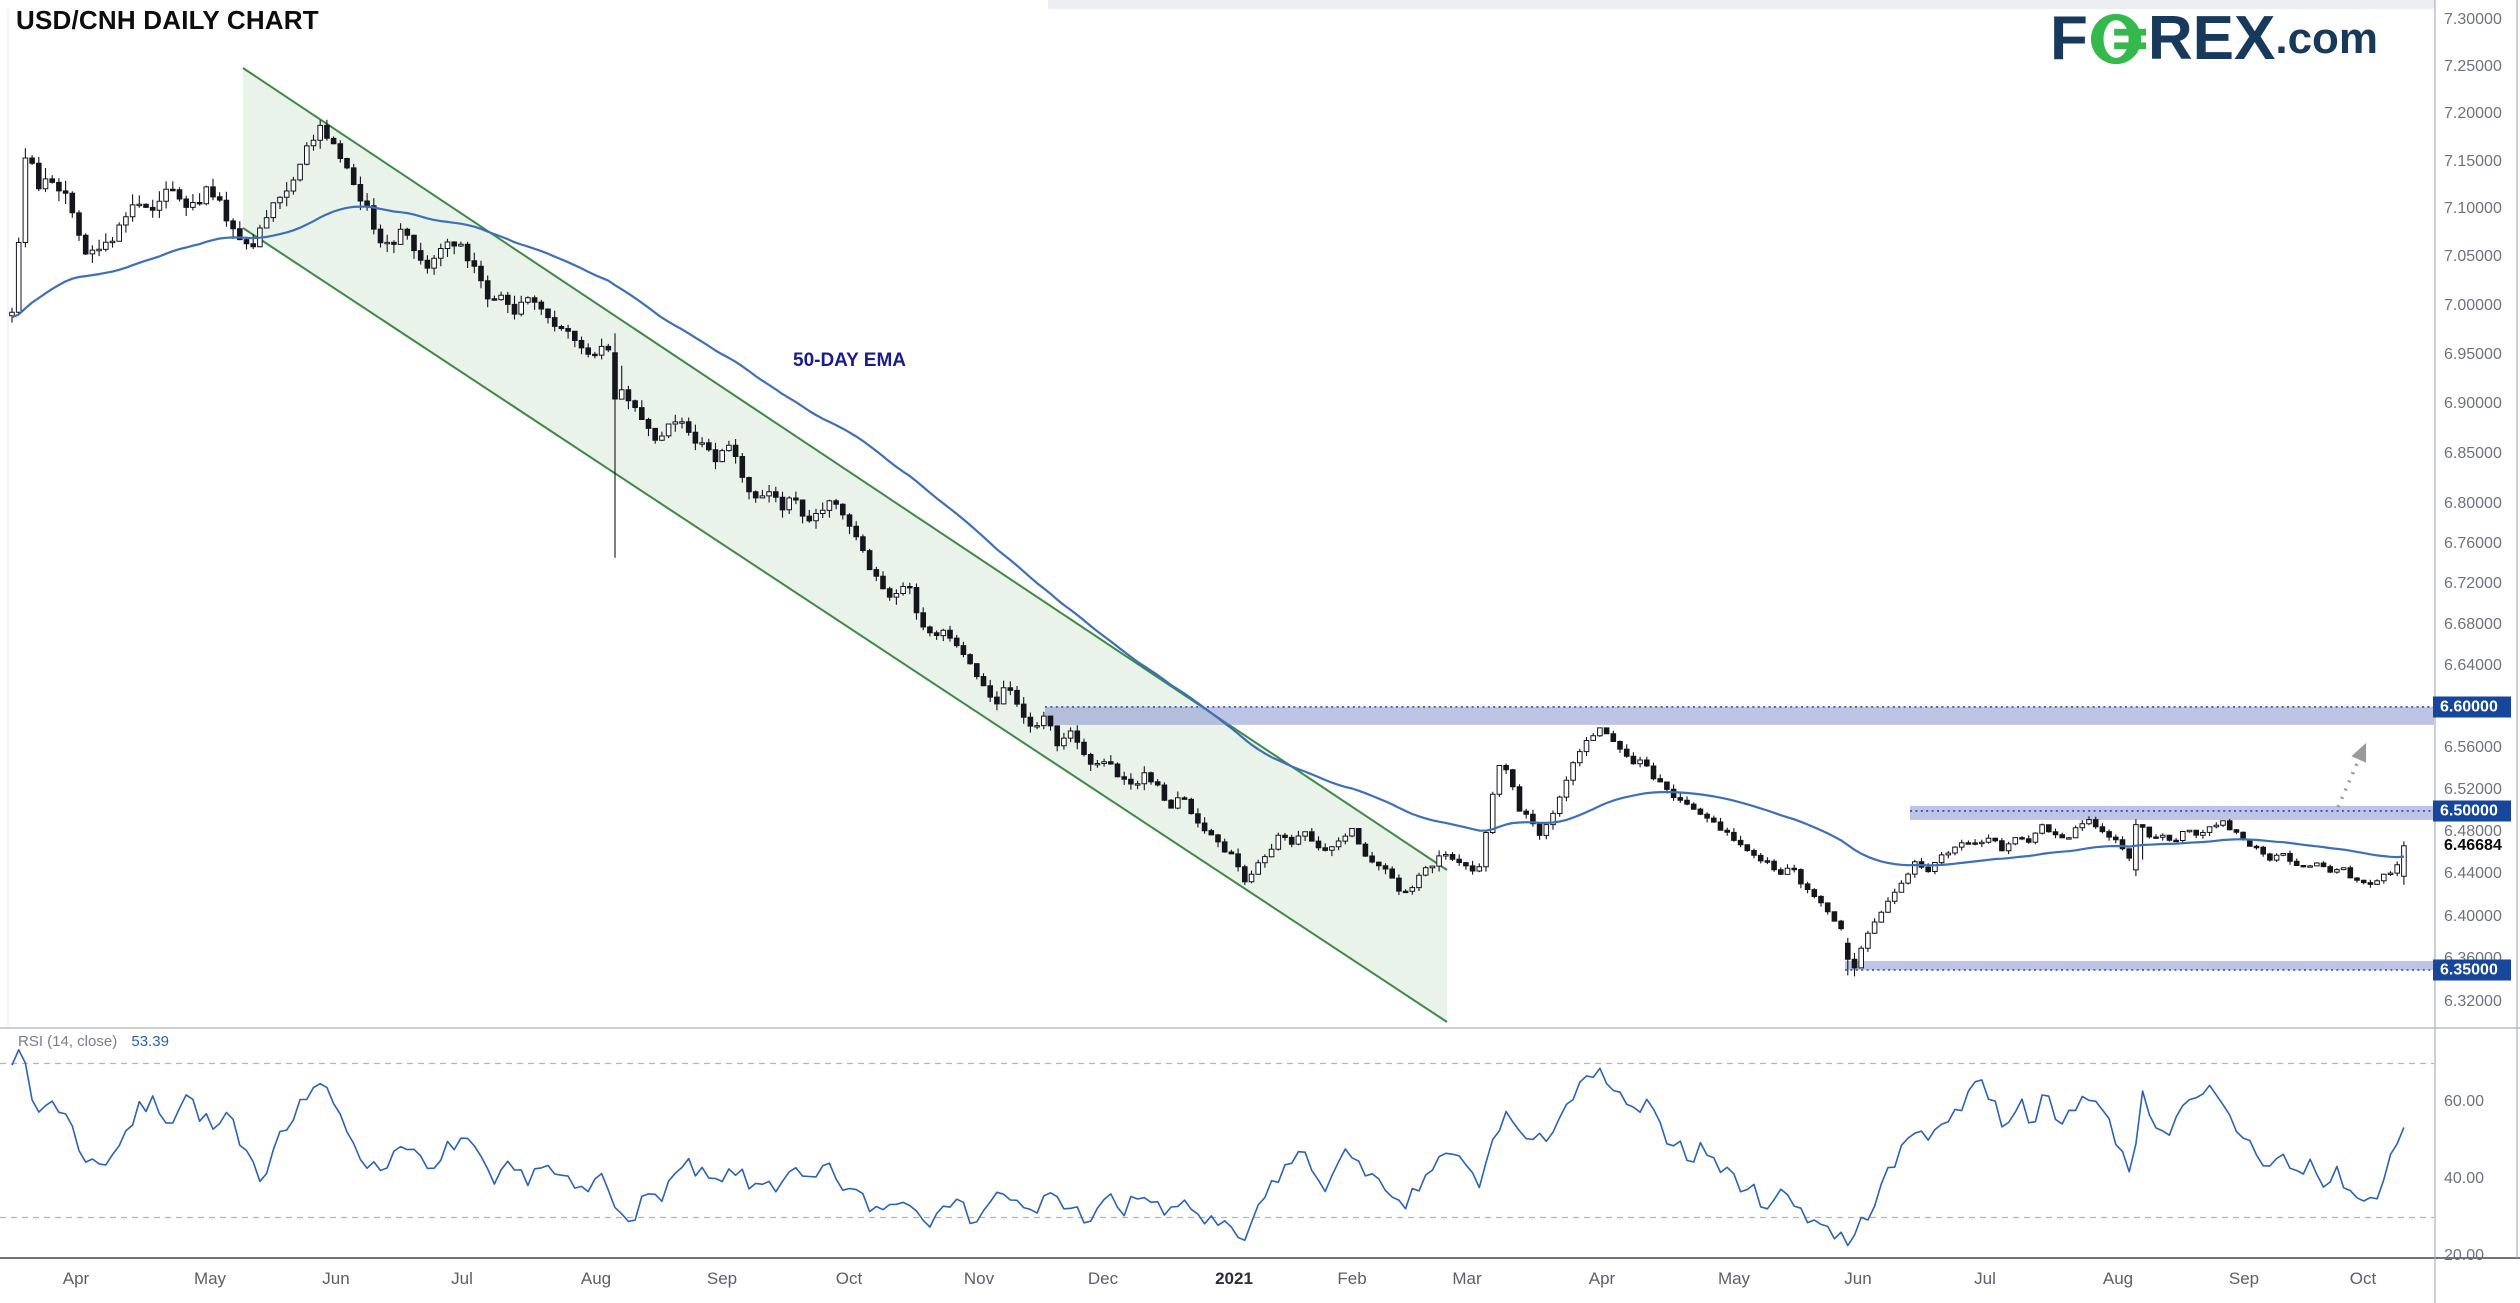  Describe the element at coordinates (1741, 4) in the screenshot. I see `top-strip` at that location.